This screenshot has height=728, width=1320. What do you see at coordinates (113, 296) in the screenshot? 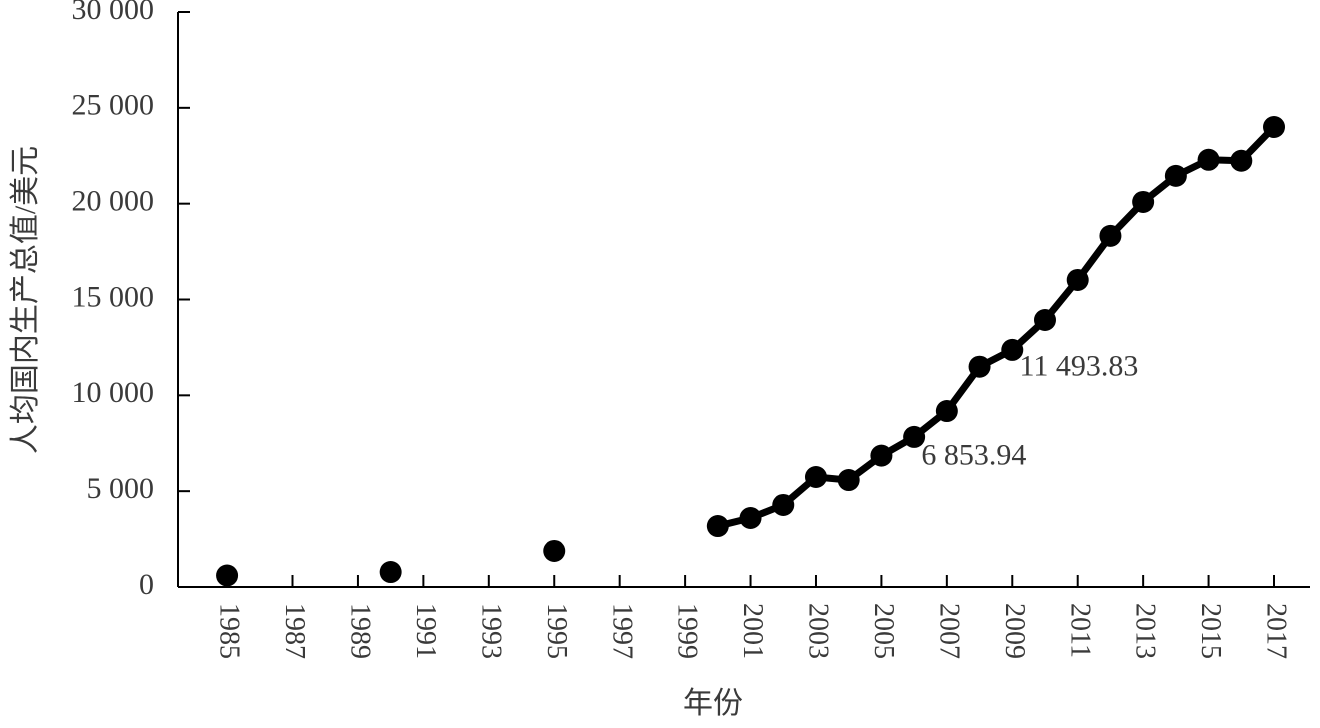
I see `y-tick-label: 15 000` at bounding box center [113, 296].